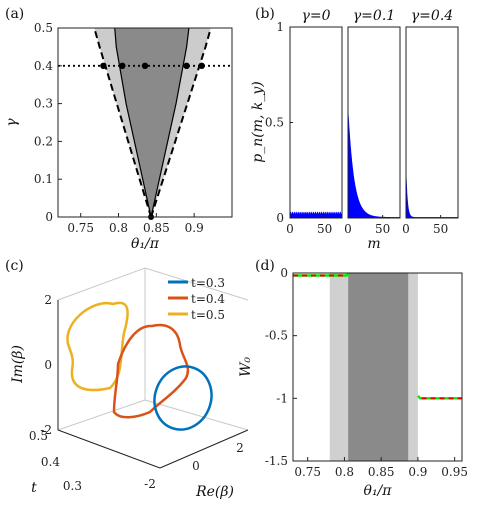  Describe the element at coordinates (156, 228) in the screenshot. I see `xtick-label-a-2: 0.85` at that location.